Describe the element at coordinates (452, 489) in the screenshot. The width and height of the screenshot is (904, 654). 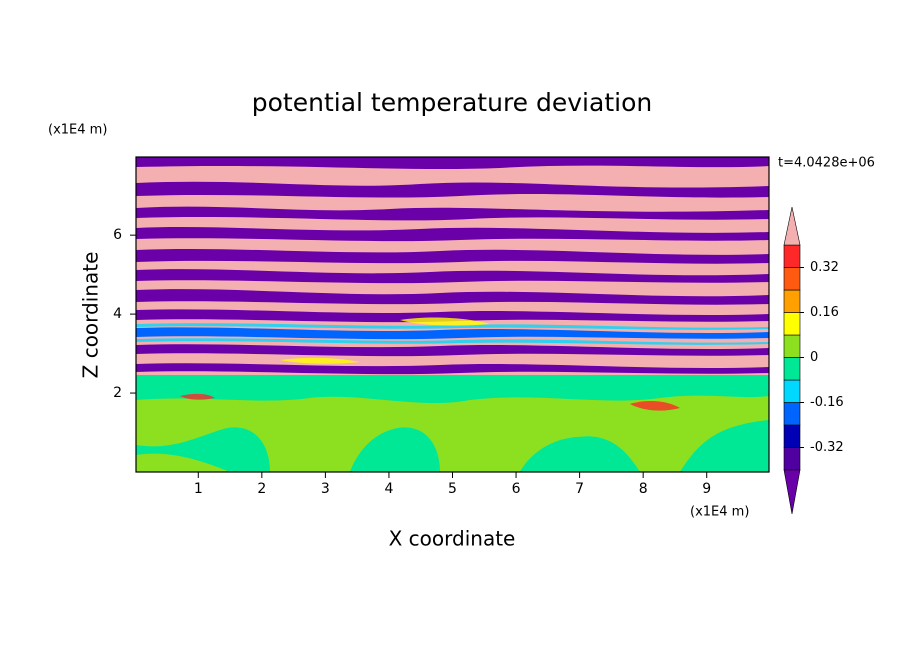
I see `x-tick-label: 5` at that location.